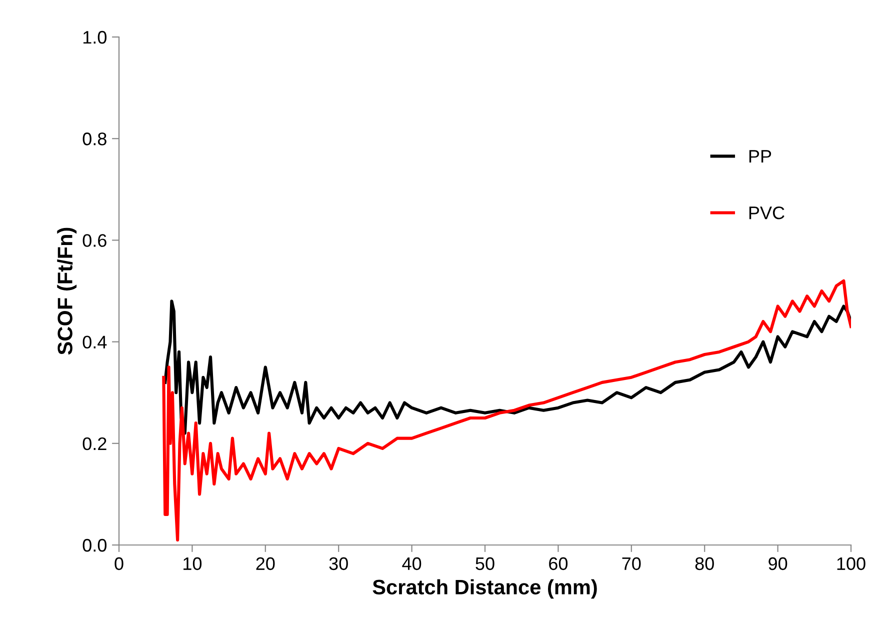 The height and width of the screenshot is (636, 870). I want to click on x-tick-label: 30, so click(338, 563).